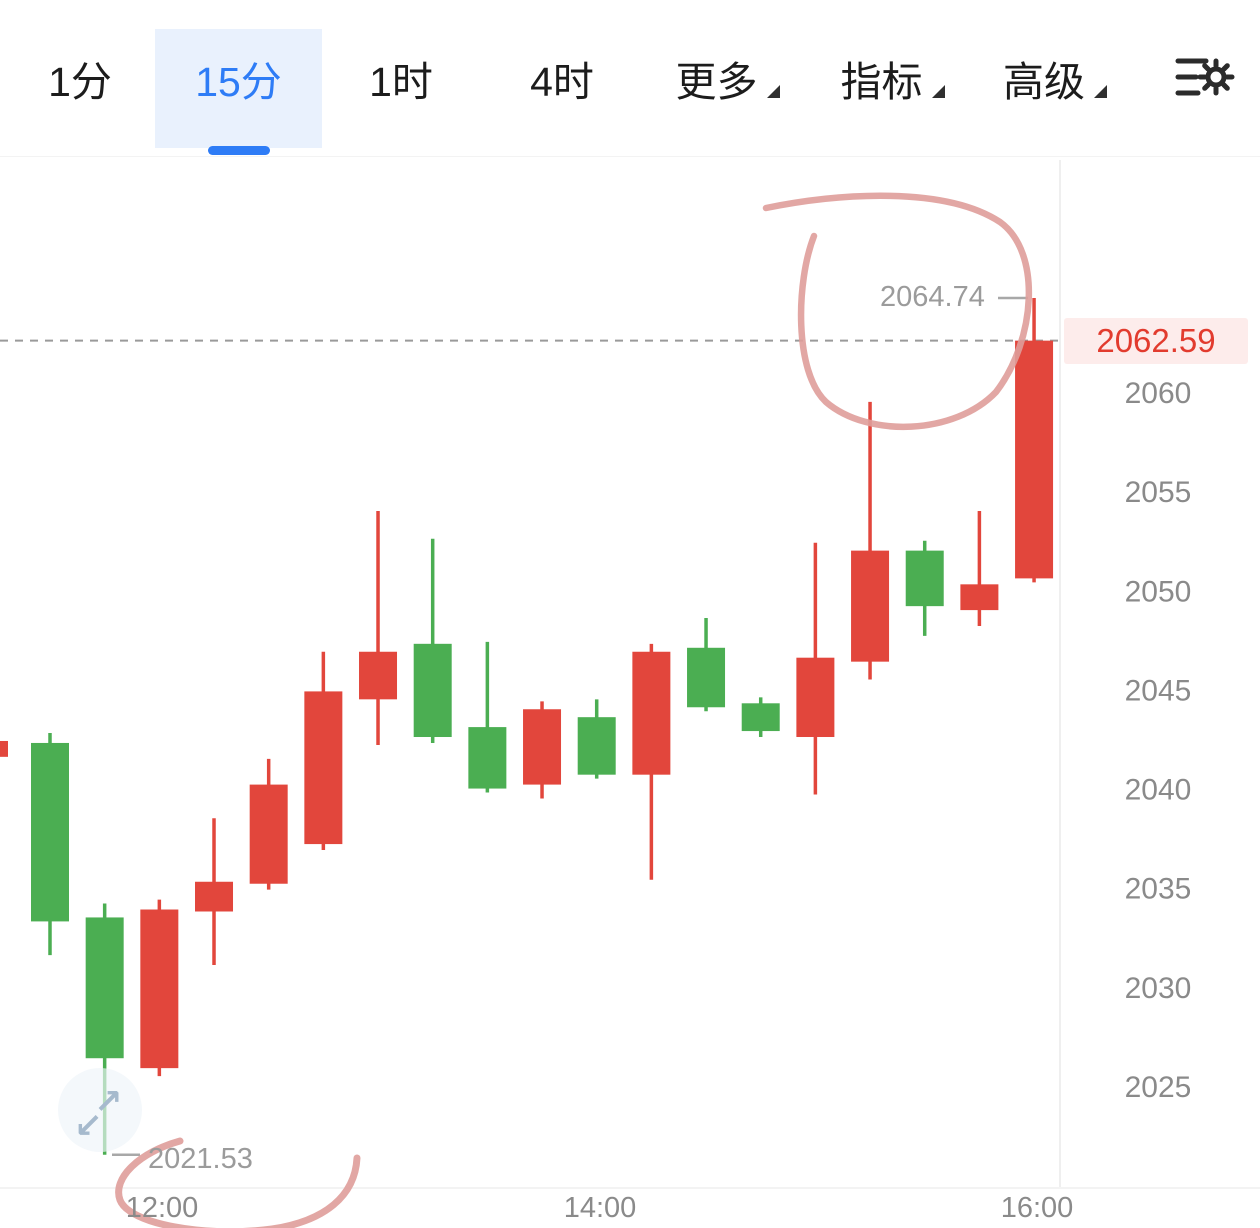 This screenshot has width=1260, height=1228. Describe the element at coordinates (932, 297) in the screenshot. I see `session-high-label: 2064.74` at that location.